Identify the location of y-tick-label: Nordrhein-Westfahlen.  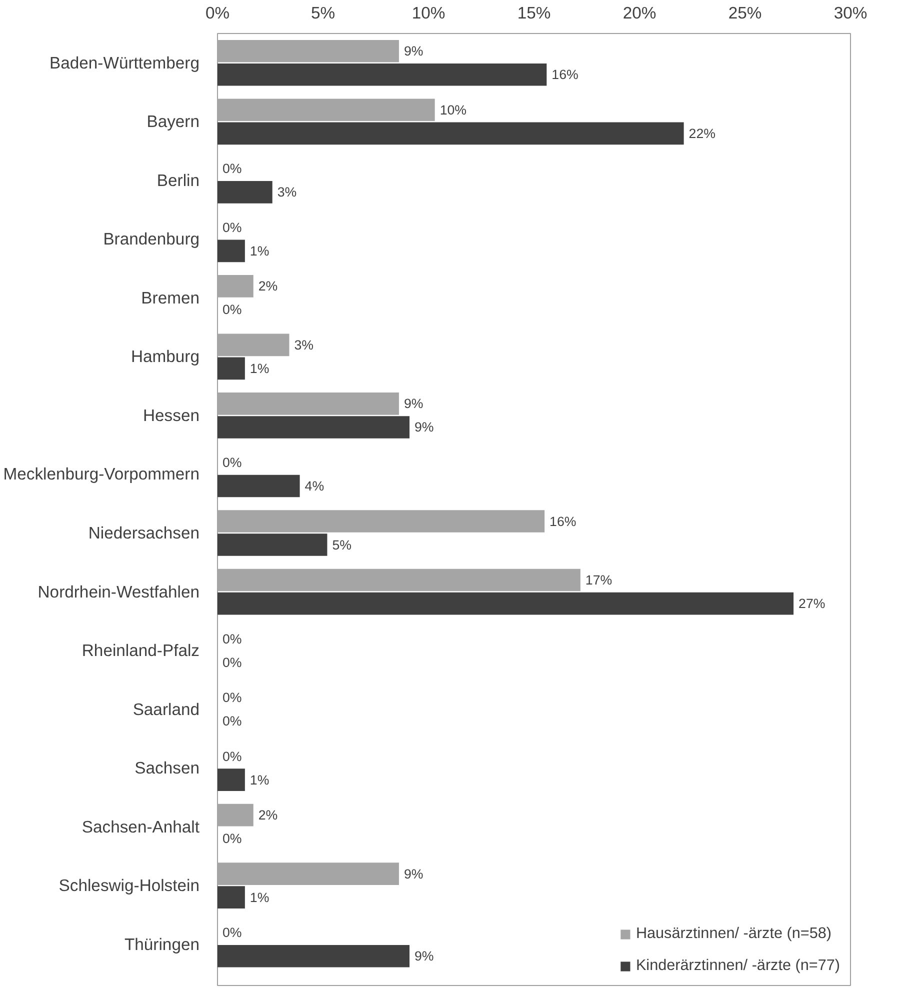
(119, 592).